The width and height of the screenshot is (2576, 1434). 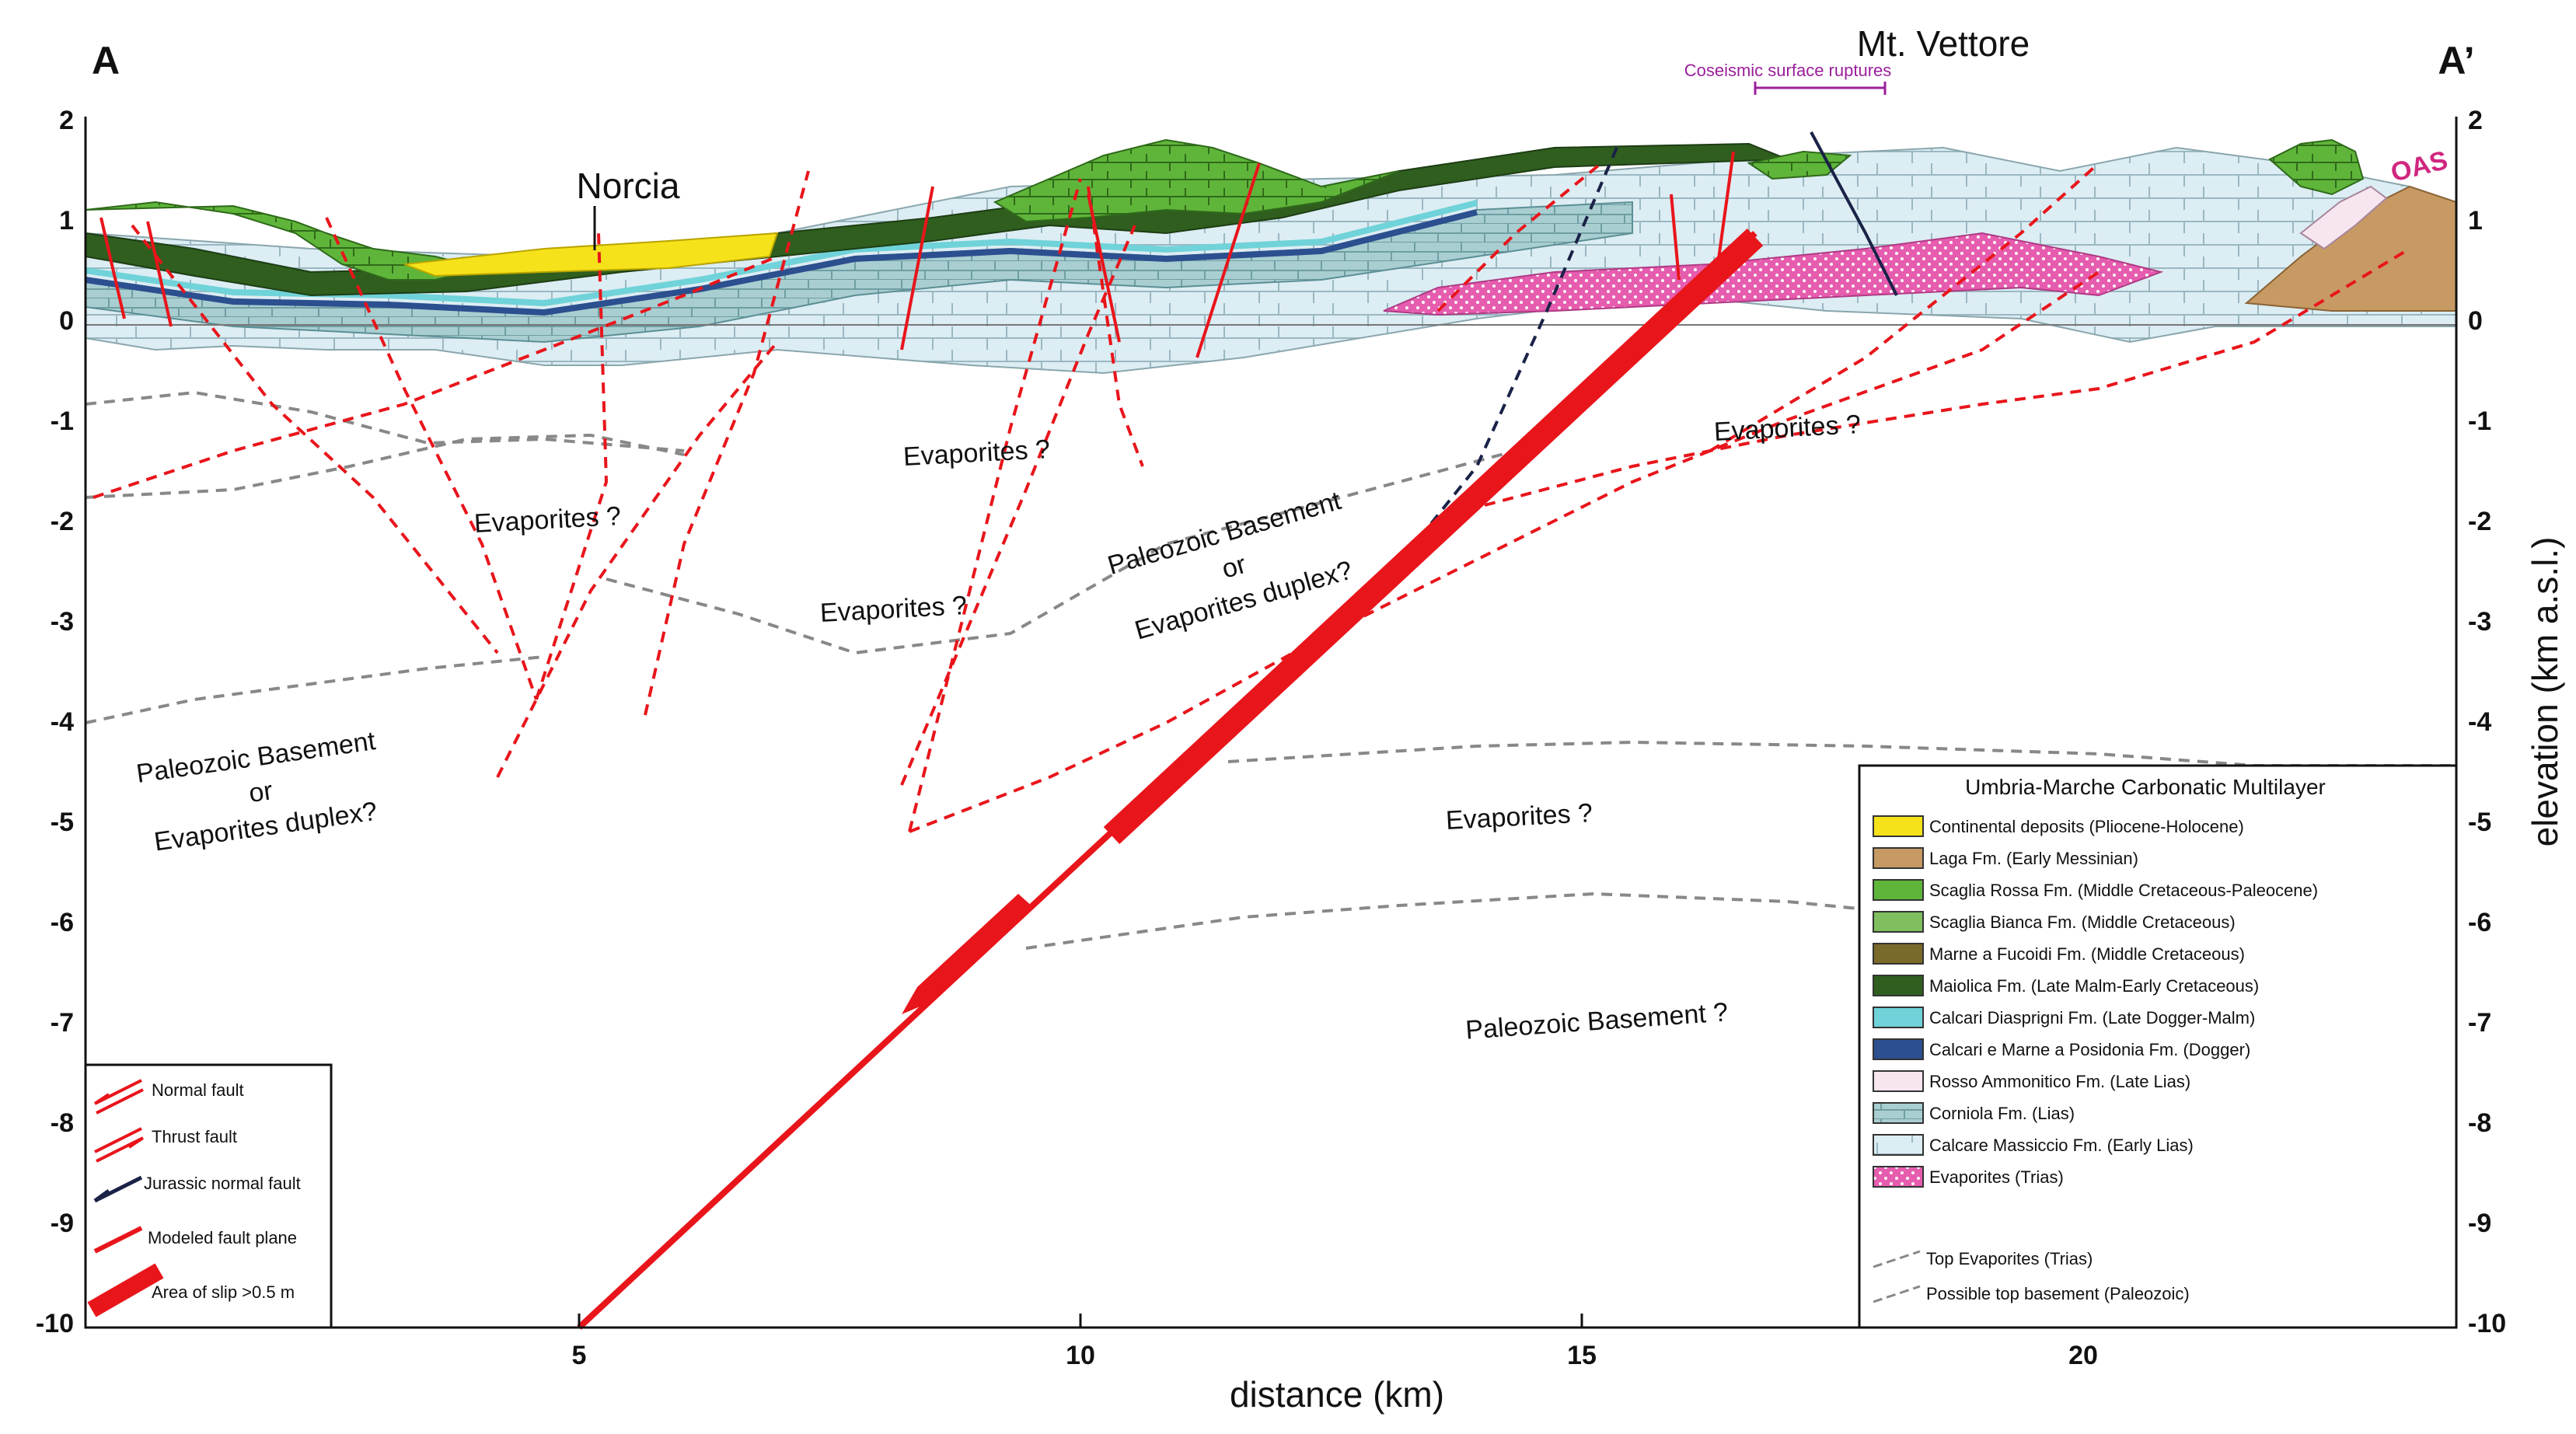 What do you see at coordinates (2480, 622) in the screenshot?
I see `y-tick-right: -3` at bounding box center [2480, 622].